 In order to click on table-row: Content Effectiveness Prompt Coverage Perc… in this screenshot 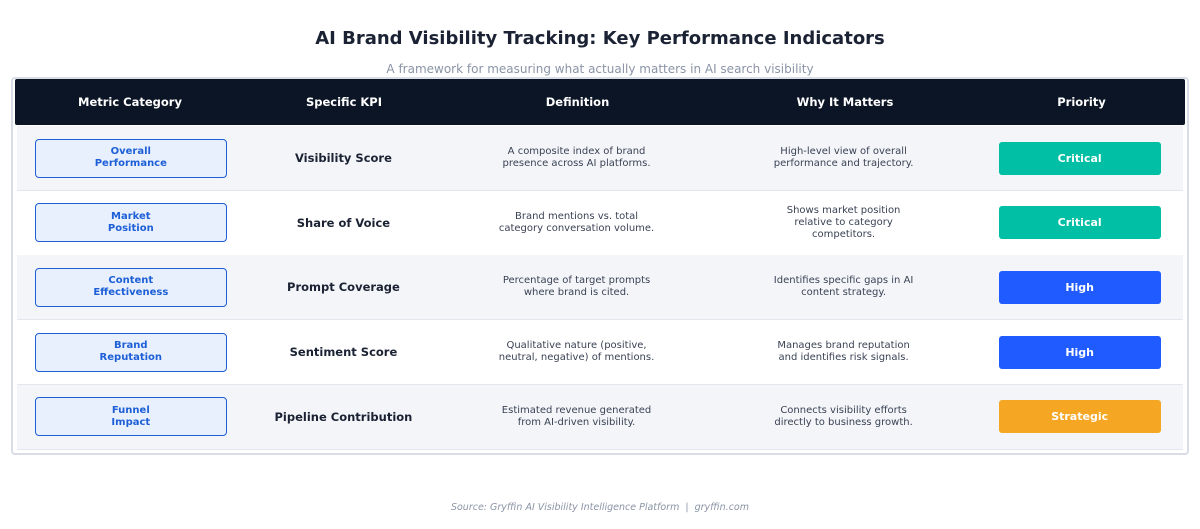, I will do `click(600, 288)`.